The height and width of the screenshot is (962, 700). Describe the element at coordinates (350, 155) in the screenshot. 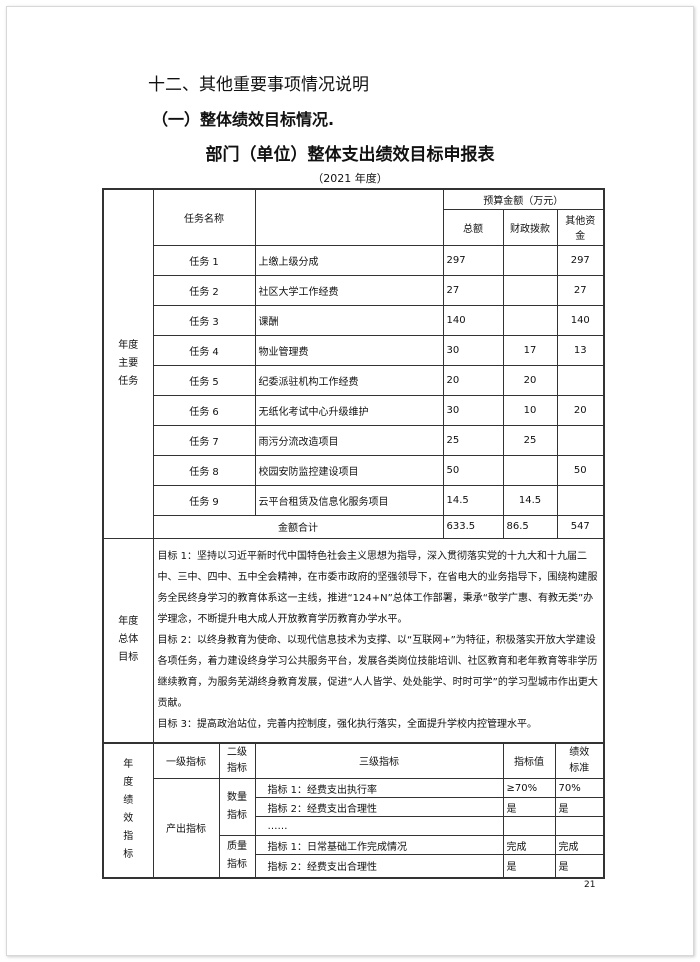

I see `table-title: 部门（单位）整体支出绩效目标申报表` at that location.